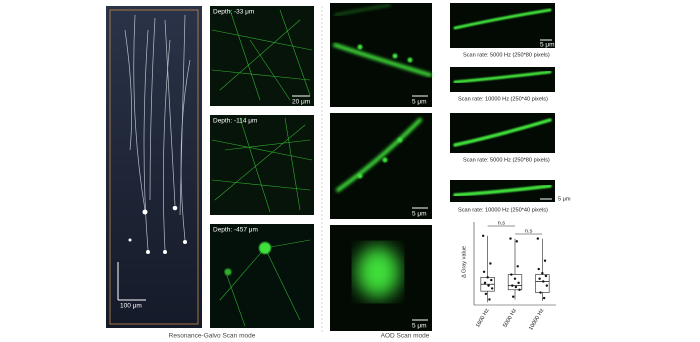 The width and height of the screenshot is (700, 342). I want to click on depth-label: Depth: -33 μm, so click(233, 12).